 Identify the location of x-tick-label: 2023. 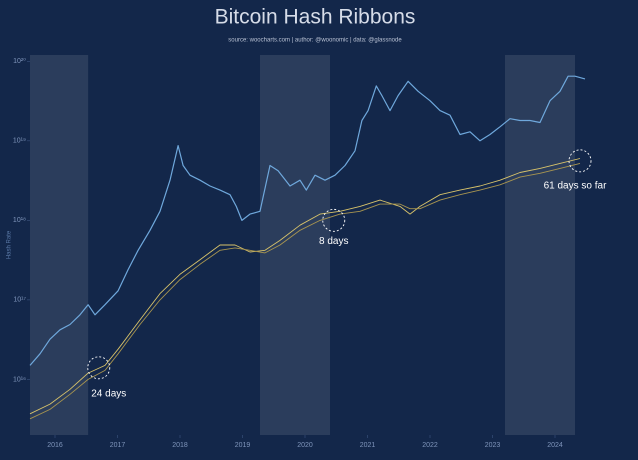
(493, 445).